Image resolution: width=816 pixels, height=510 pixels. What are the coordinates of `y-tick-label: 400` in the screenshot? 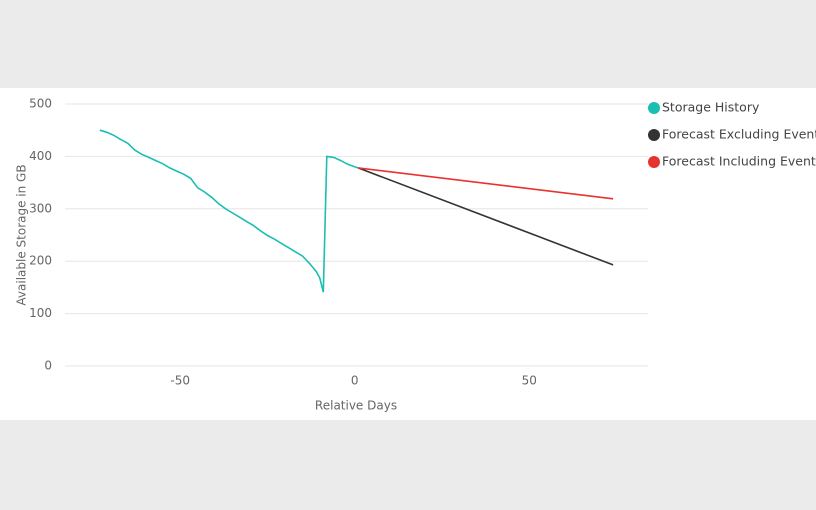 It's located at (40, 156).